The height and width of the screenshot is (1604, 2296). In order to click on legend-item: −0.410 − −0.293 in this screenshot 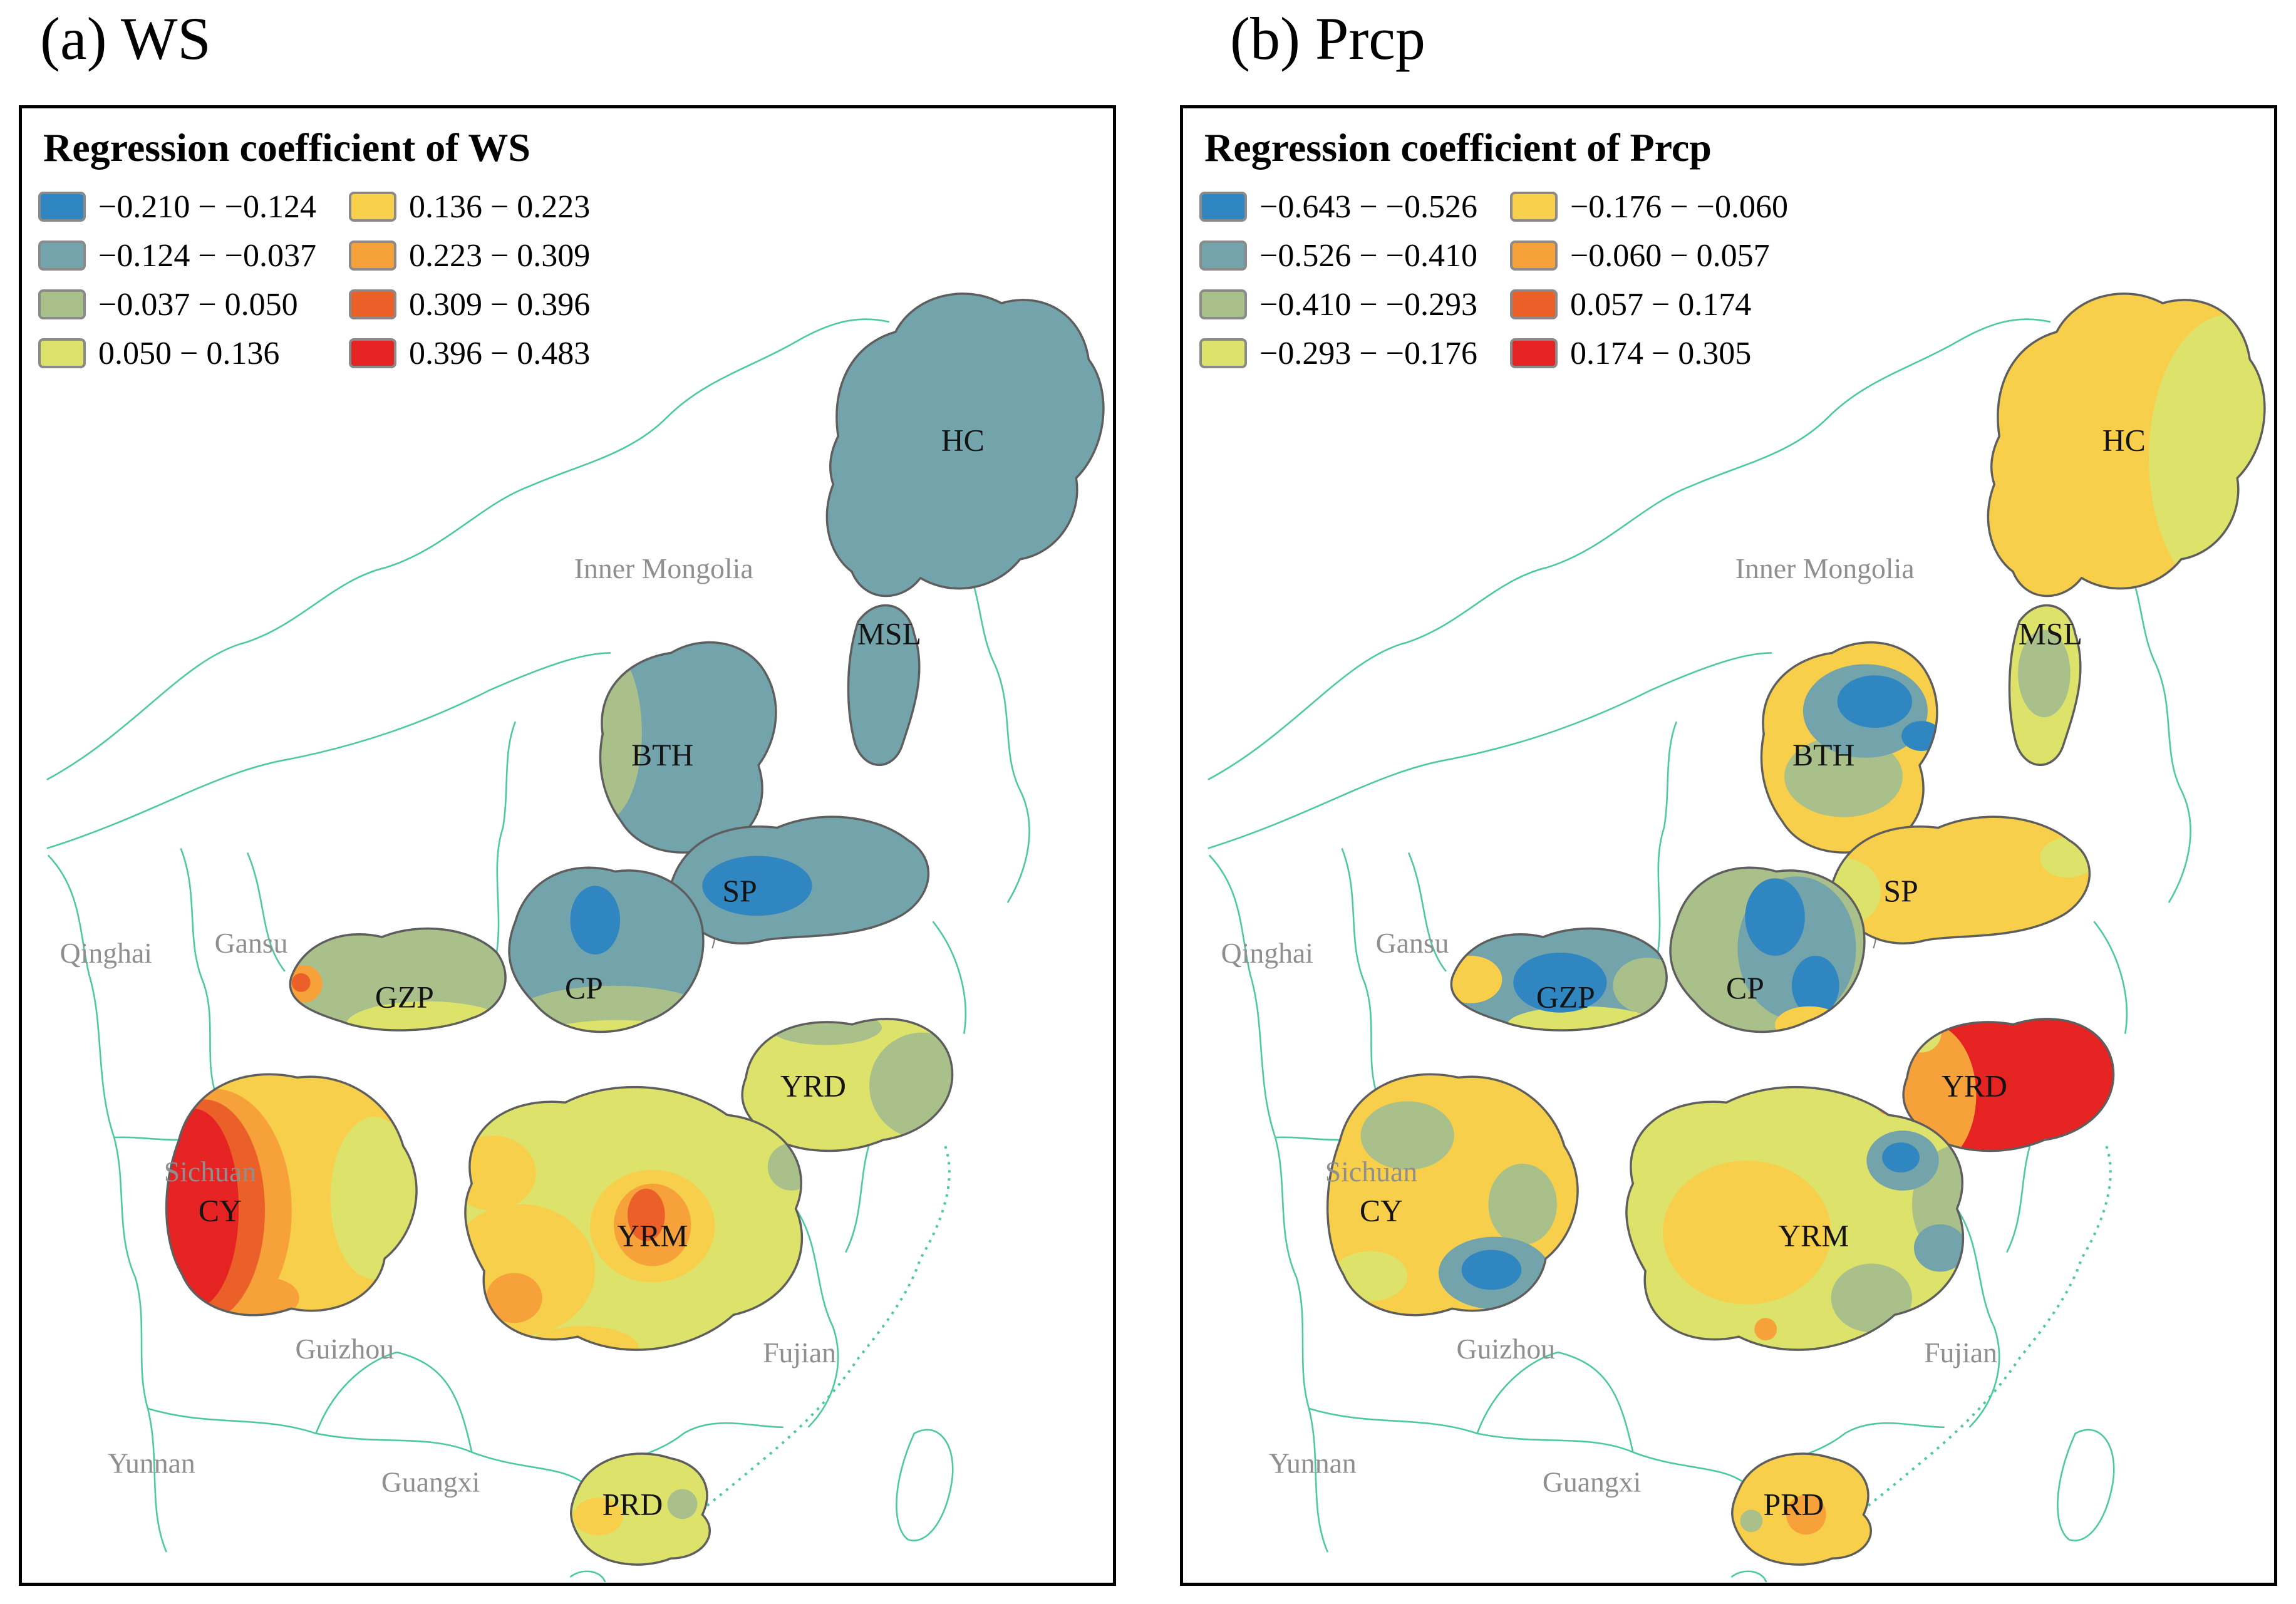, I will do `click(1338, 304)`.